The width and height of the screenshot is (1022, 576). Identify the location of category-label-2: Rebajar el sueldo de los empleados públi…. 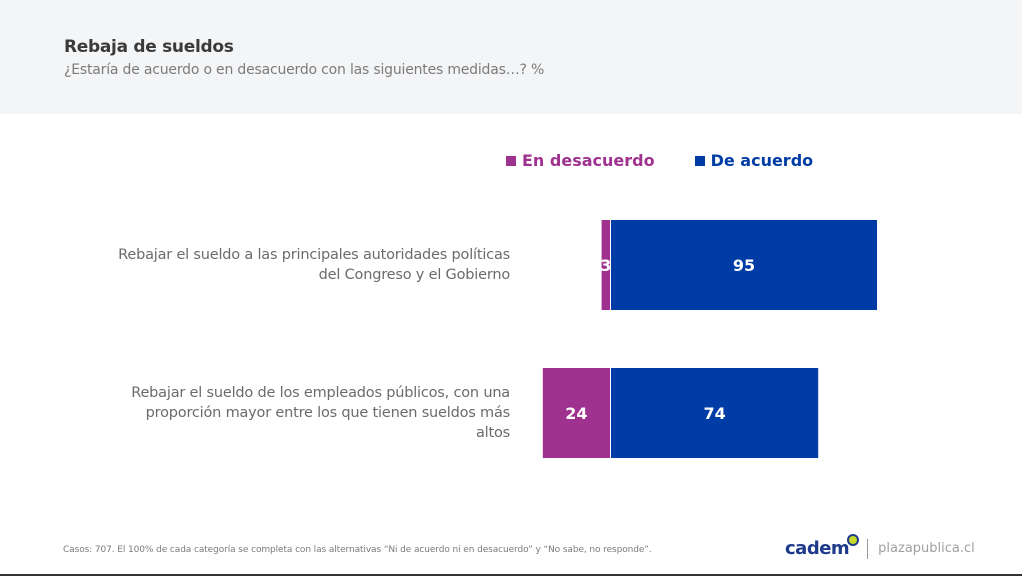
(320, 413).